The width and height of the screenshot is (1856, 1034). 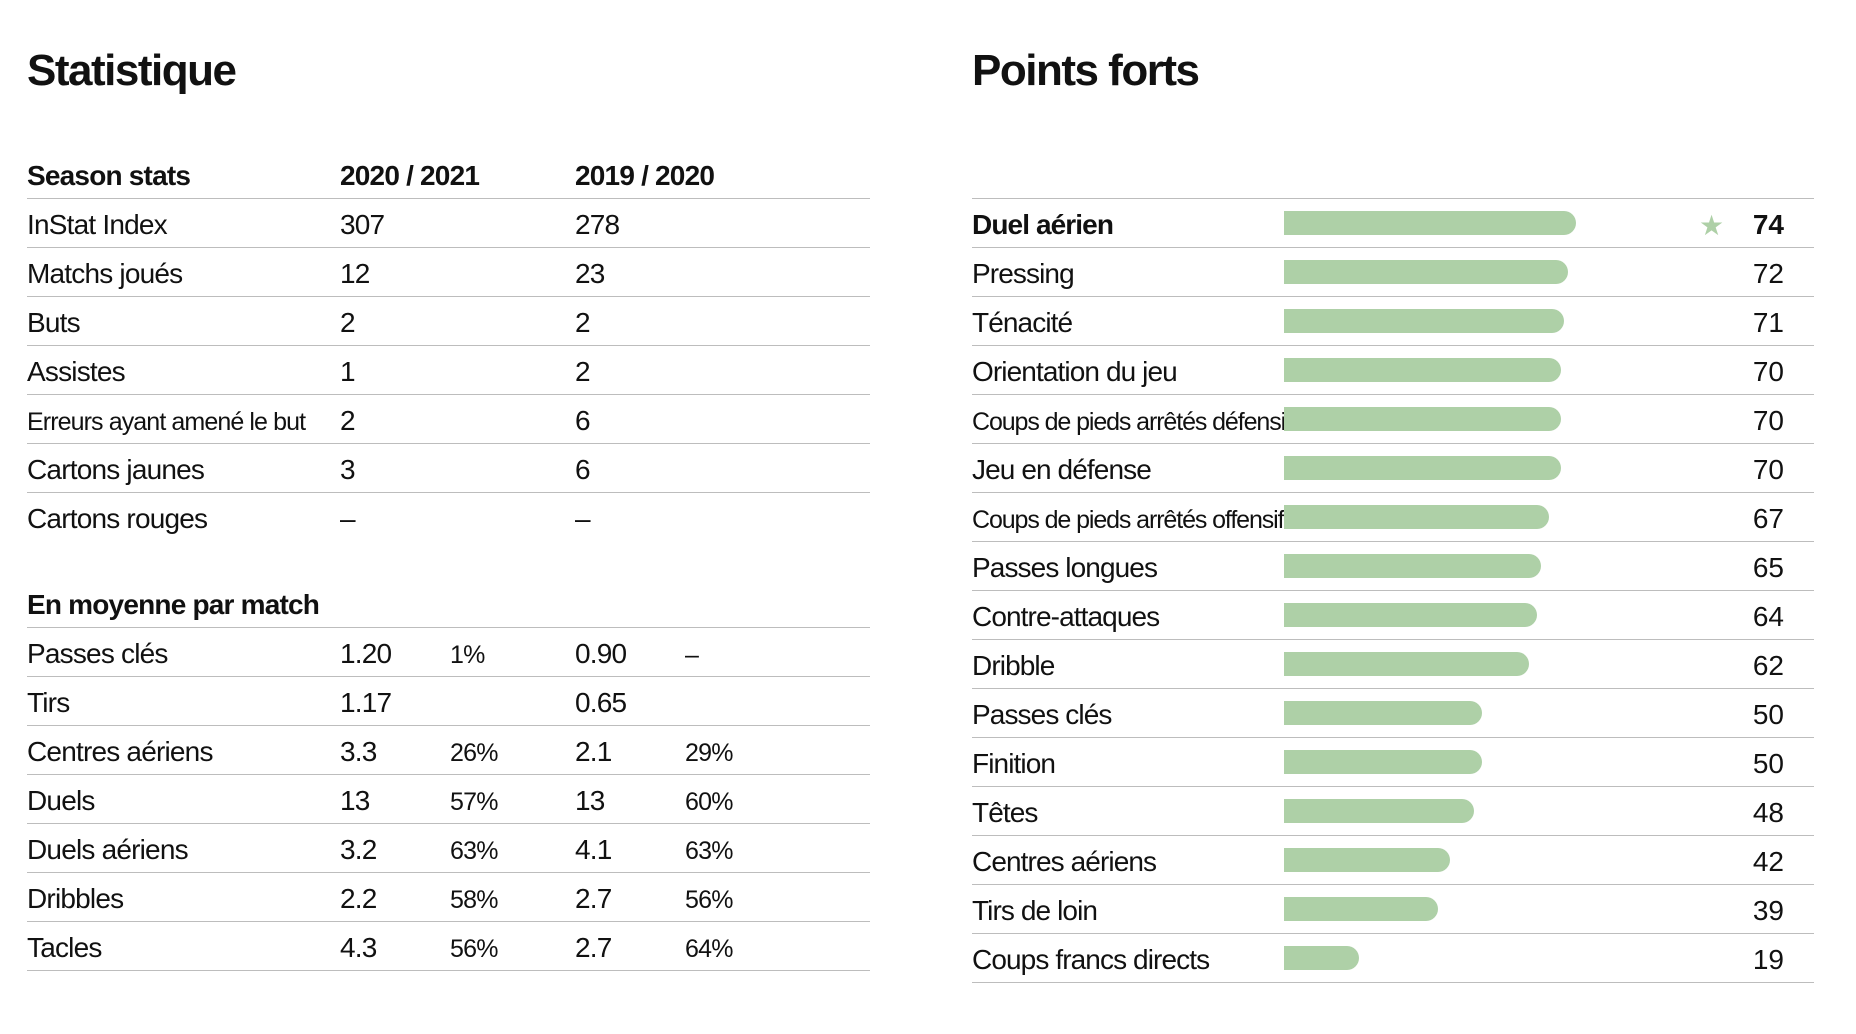 I want to click on stat-value-2020-2021: 3, so click(x=348, y=469).